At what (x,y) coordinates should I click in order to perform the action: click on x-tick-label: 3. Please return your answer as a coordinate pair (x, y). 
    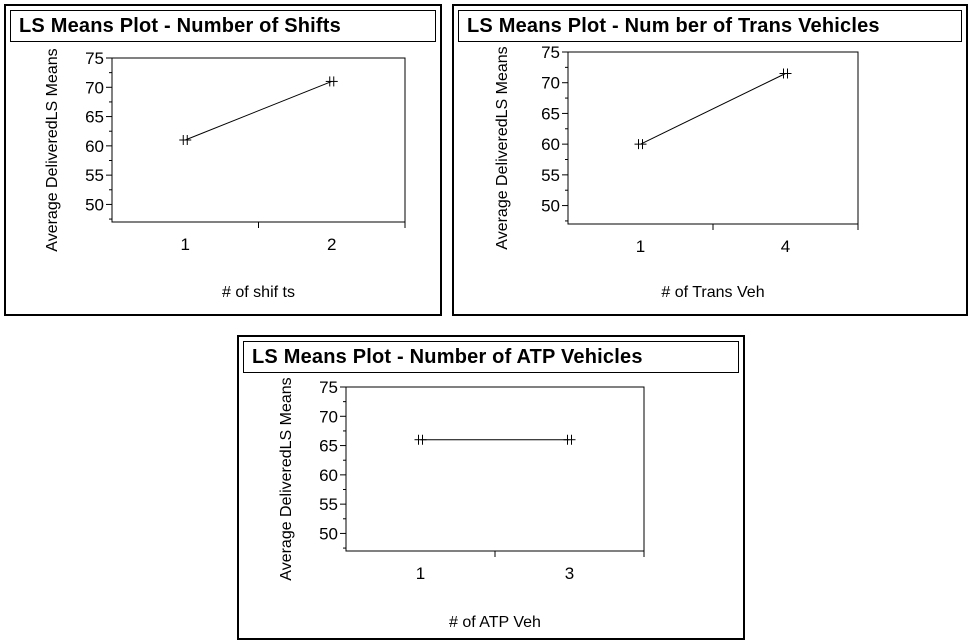
    Looking at the image, I should click on (569, 573).